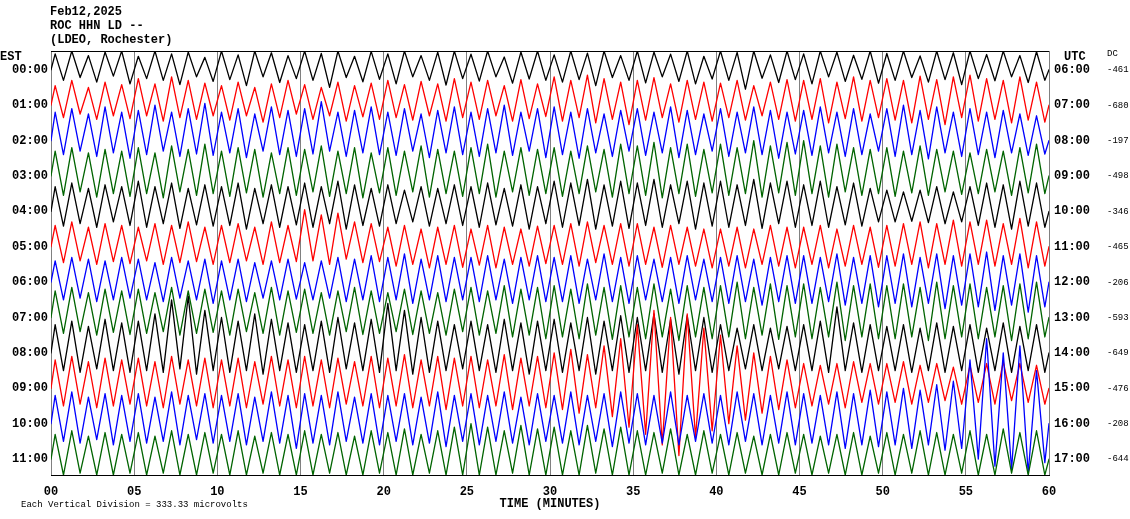  Describe the element at coordinates (799, 492) in the screenshot. I see `x-tick-label: 45` at that location.